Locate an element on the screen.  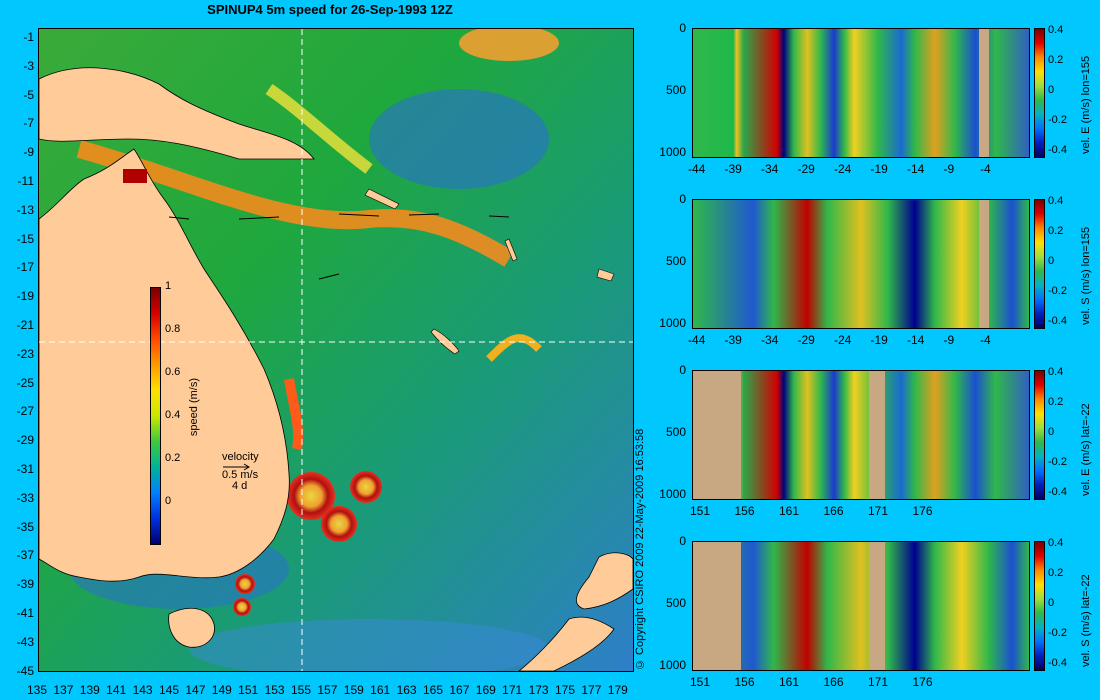
map-y-tick: -21 is located at coordinates (25, 325).